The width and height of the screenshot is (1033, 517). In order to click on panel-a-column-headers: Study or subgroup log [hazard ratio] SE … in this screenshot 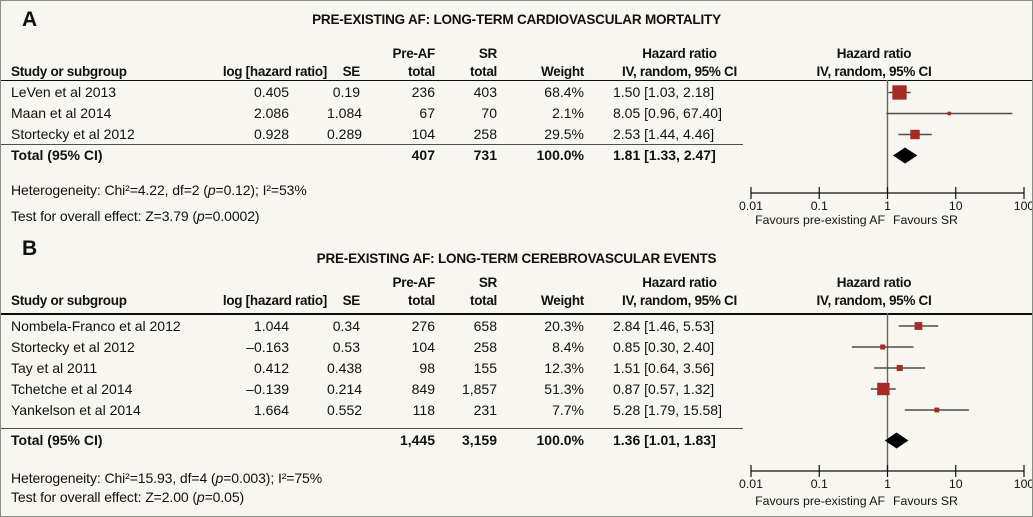, I will do `click(516, 62)`.